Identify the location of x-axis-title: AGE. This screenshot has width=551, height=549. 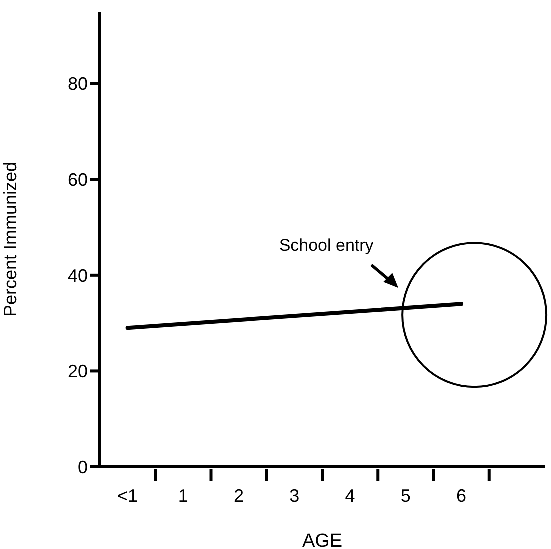
(322, 540).